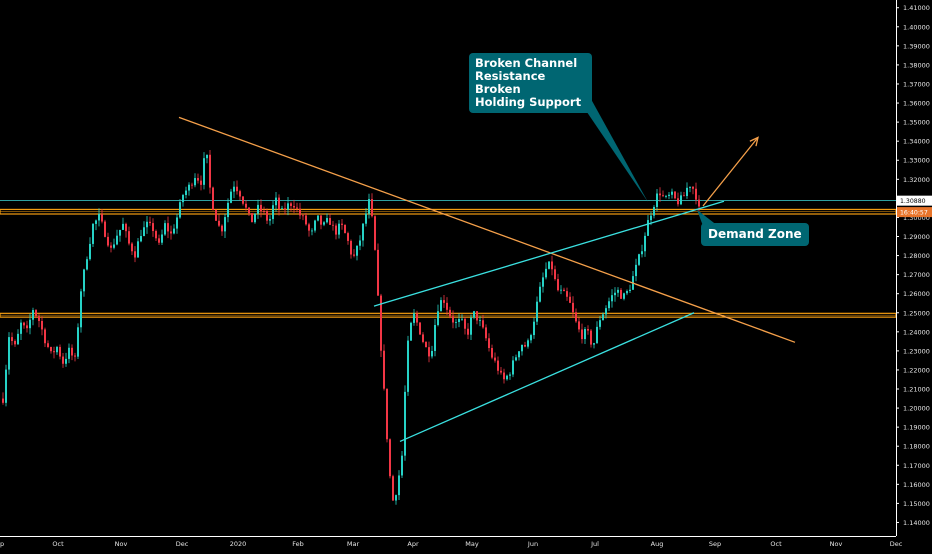  What do you see at coordinates (916, 84) in the screenshot?
I see `price-tick-label: 1.37000` at bounding box center [916, 84].